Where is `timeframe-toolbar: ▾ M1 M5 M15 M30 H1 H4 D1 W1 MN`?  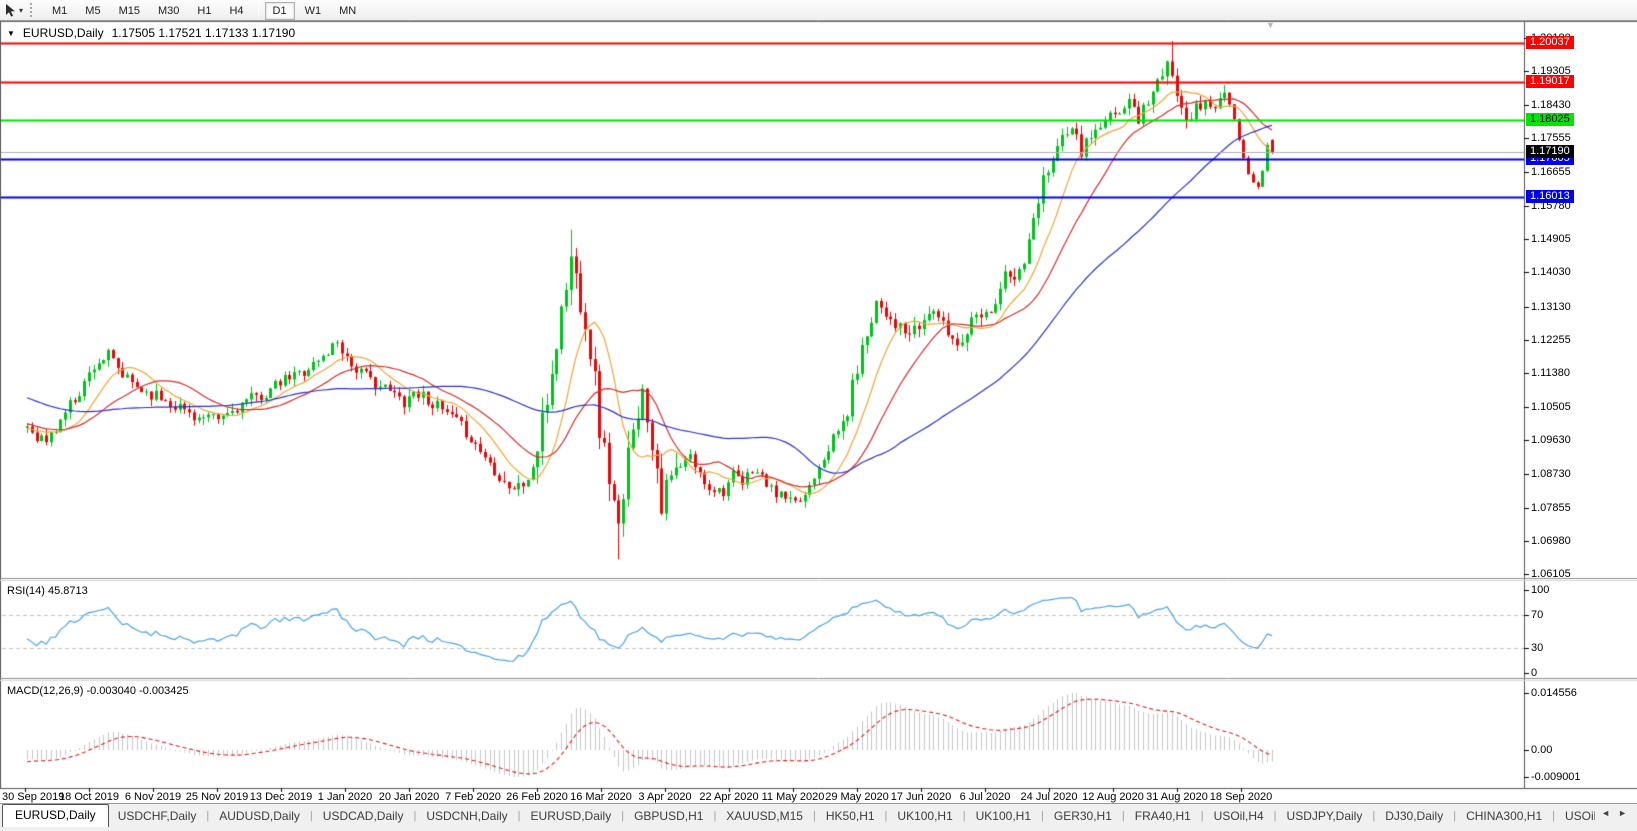 timeframe-toolbar: ▾ M1 M5 M15 M30 H1 H4 D1 W1 MN is located at coordinates (818, 10).